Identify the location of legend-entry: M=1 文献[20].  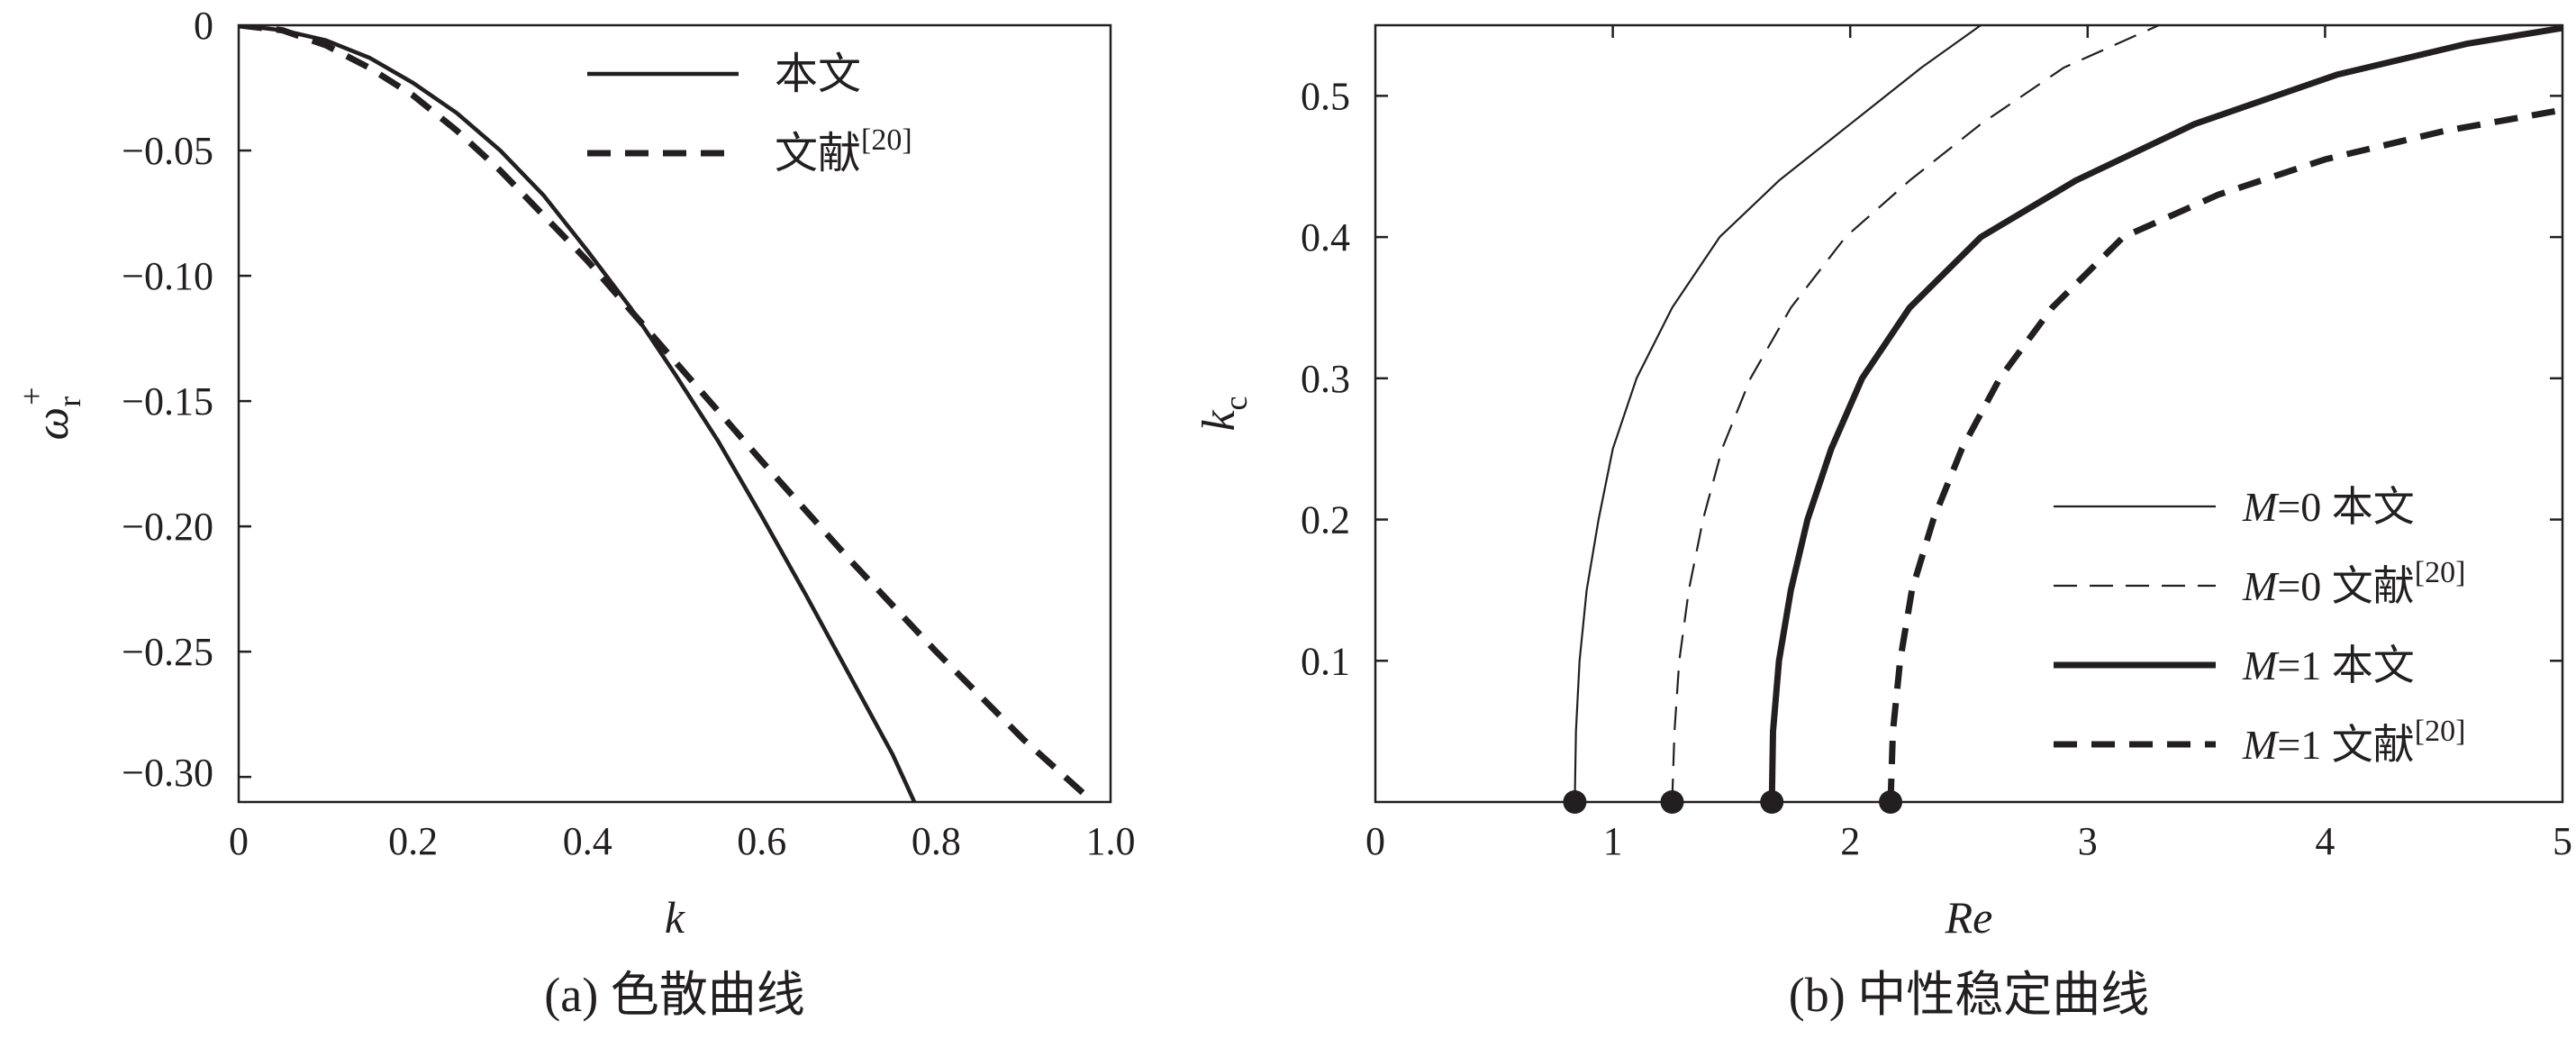
(2353, 741).